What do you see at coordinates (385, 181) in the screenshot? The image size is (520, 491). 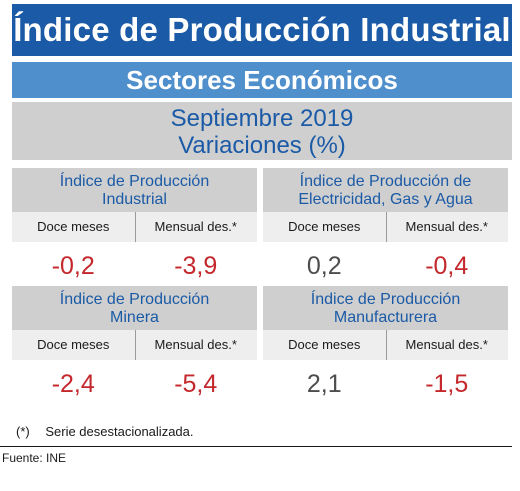 I see `card-title-line1: Índice de Producción de` at bounding box center [385, 181].